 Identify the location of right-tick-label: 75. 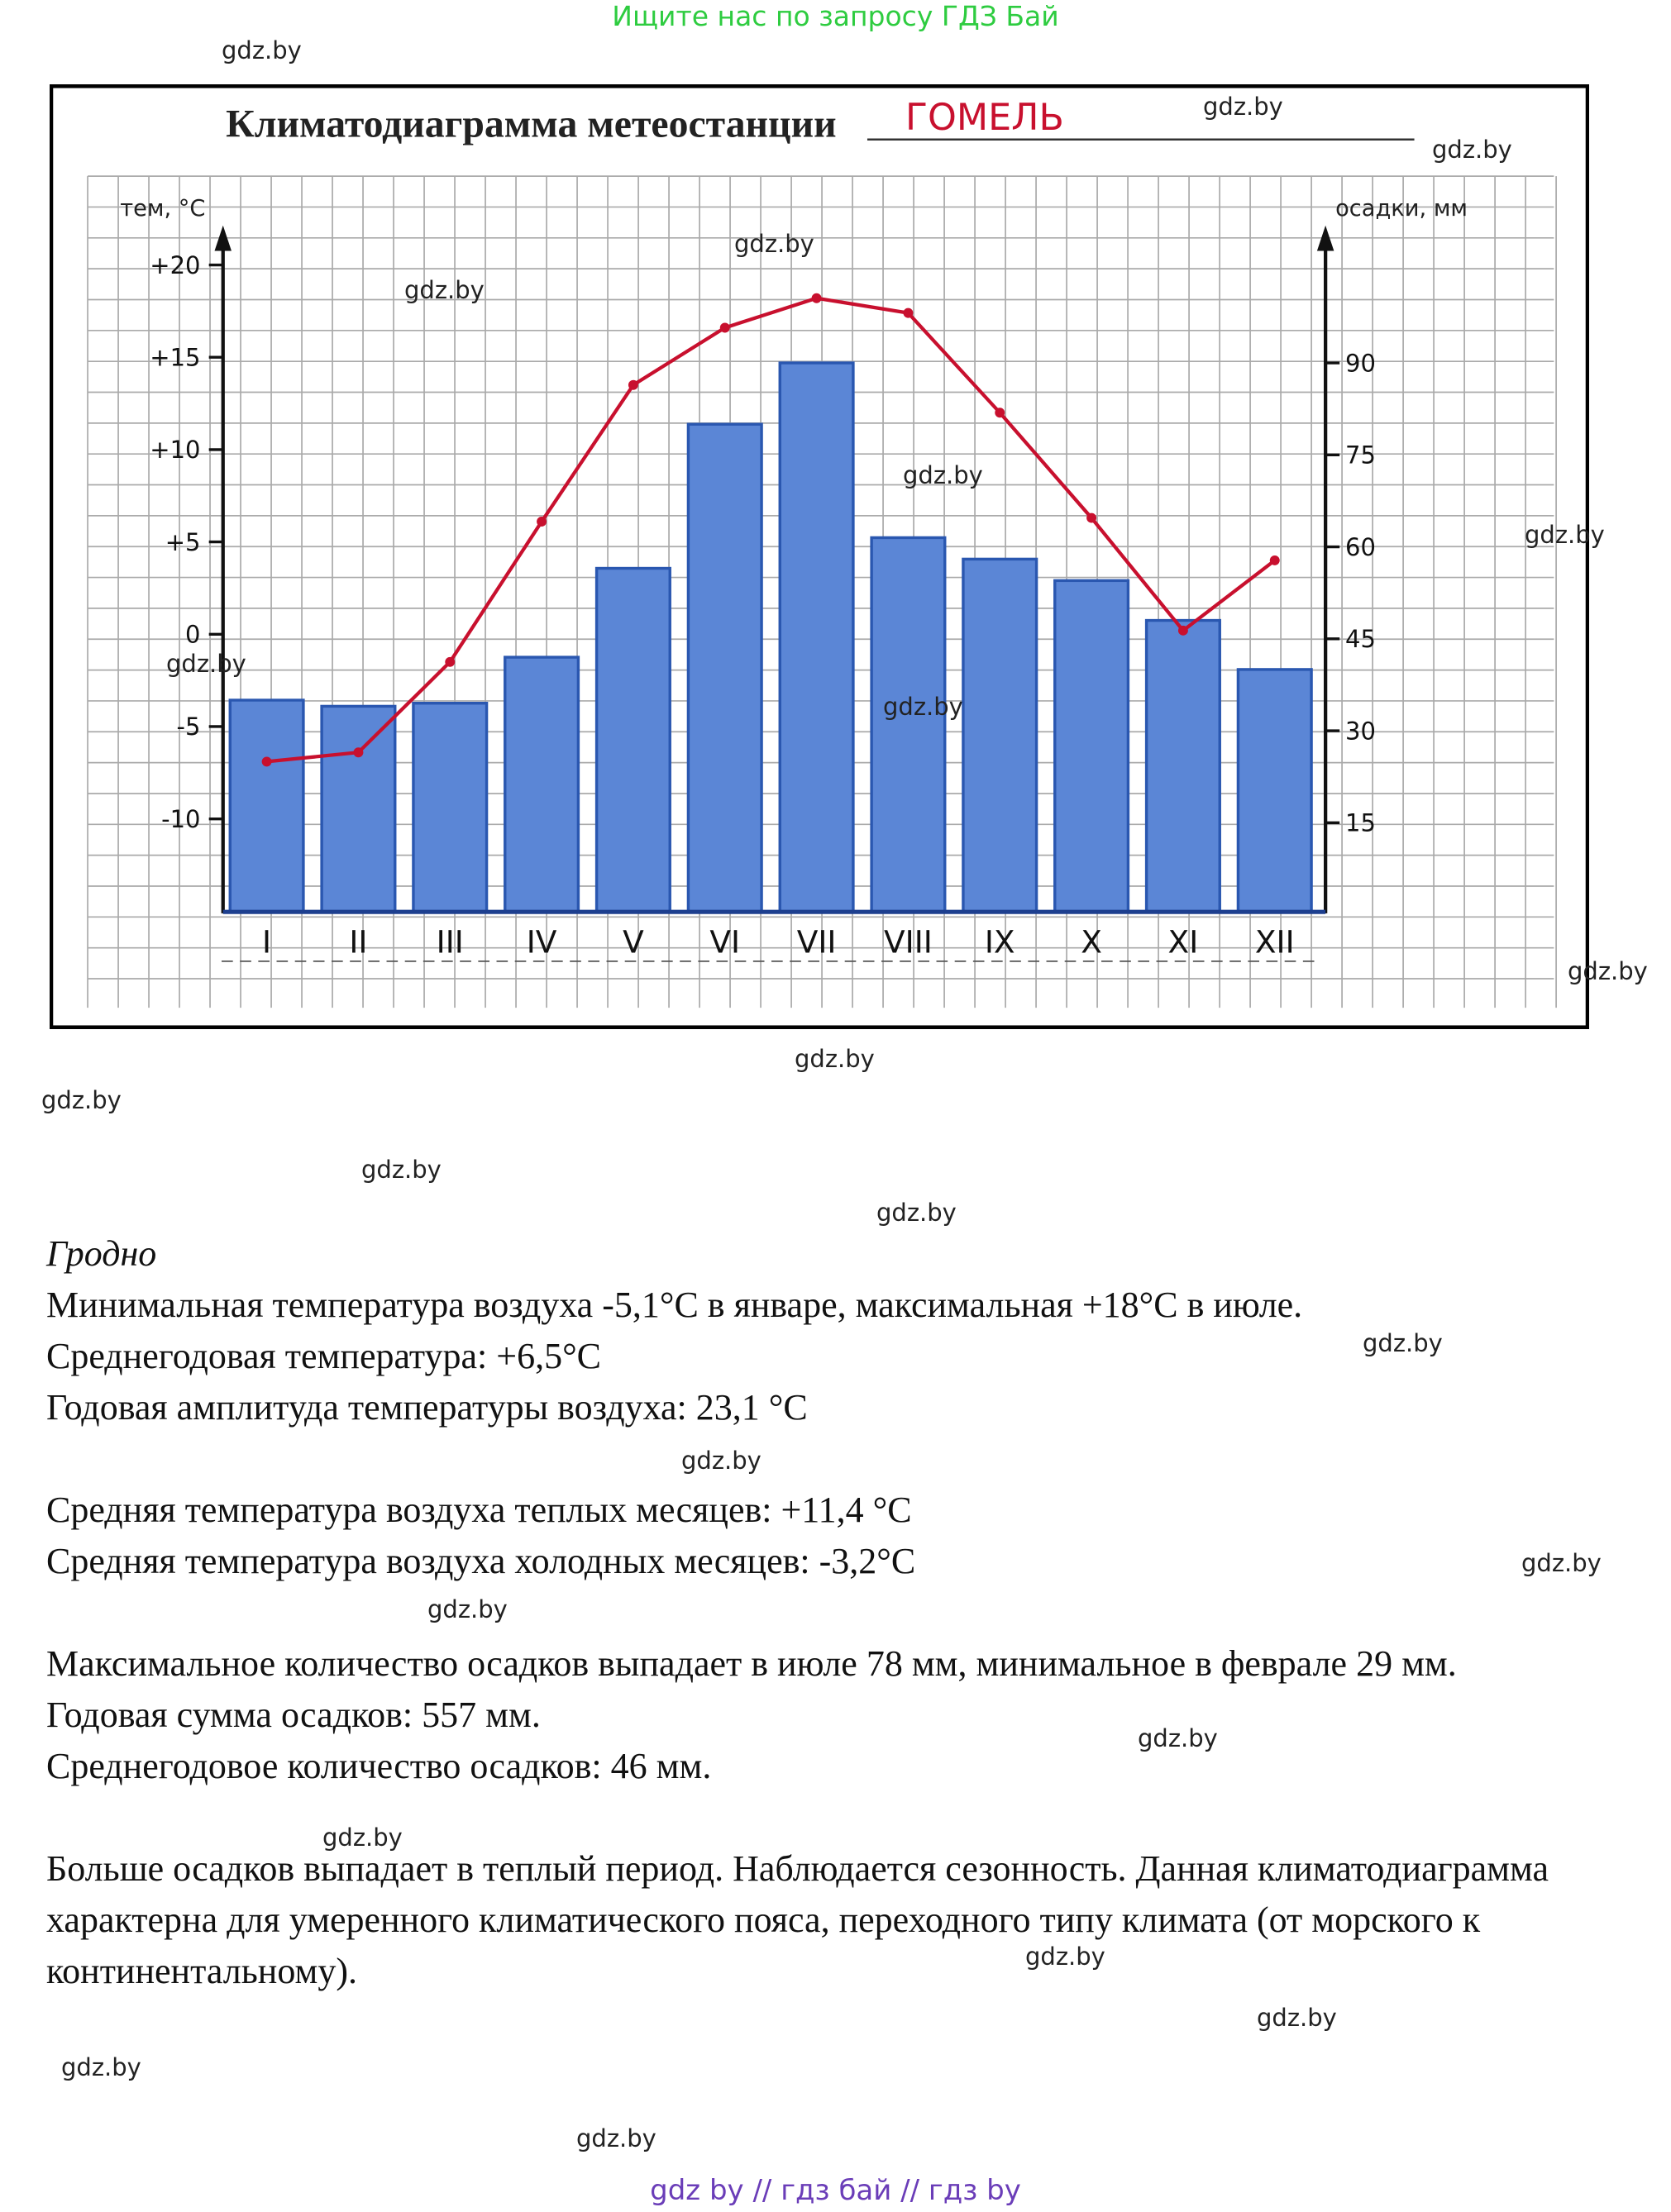
(1360, 455).